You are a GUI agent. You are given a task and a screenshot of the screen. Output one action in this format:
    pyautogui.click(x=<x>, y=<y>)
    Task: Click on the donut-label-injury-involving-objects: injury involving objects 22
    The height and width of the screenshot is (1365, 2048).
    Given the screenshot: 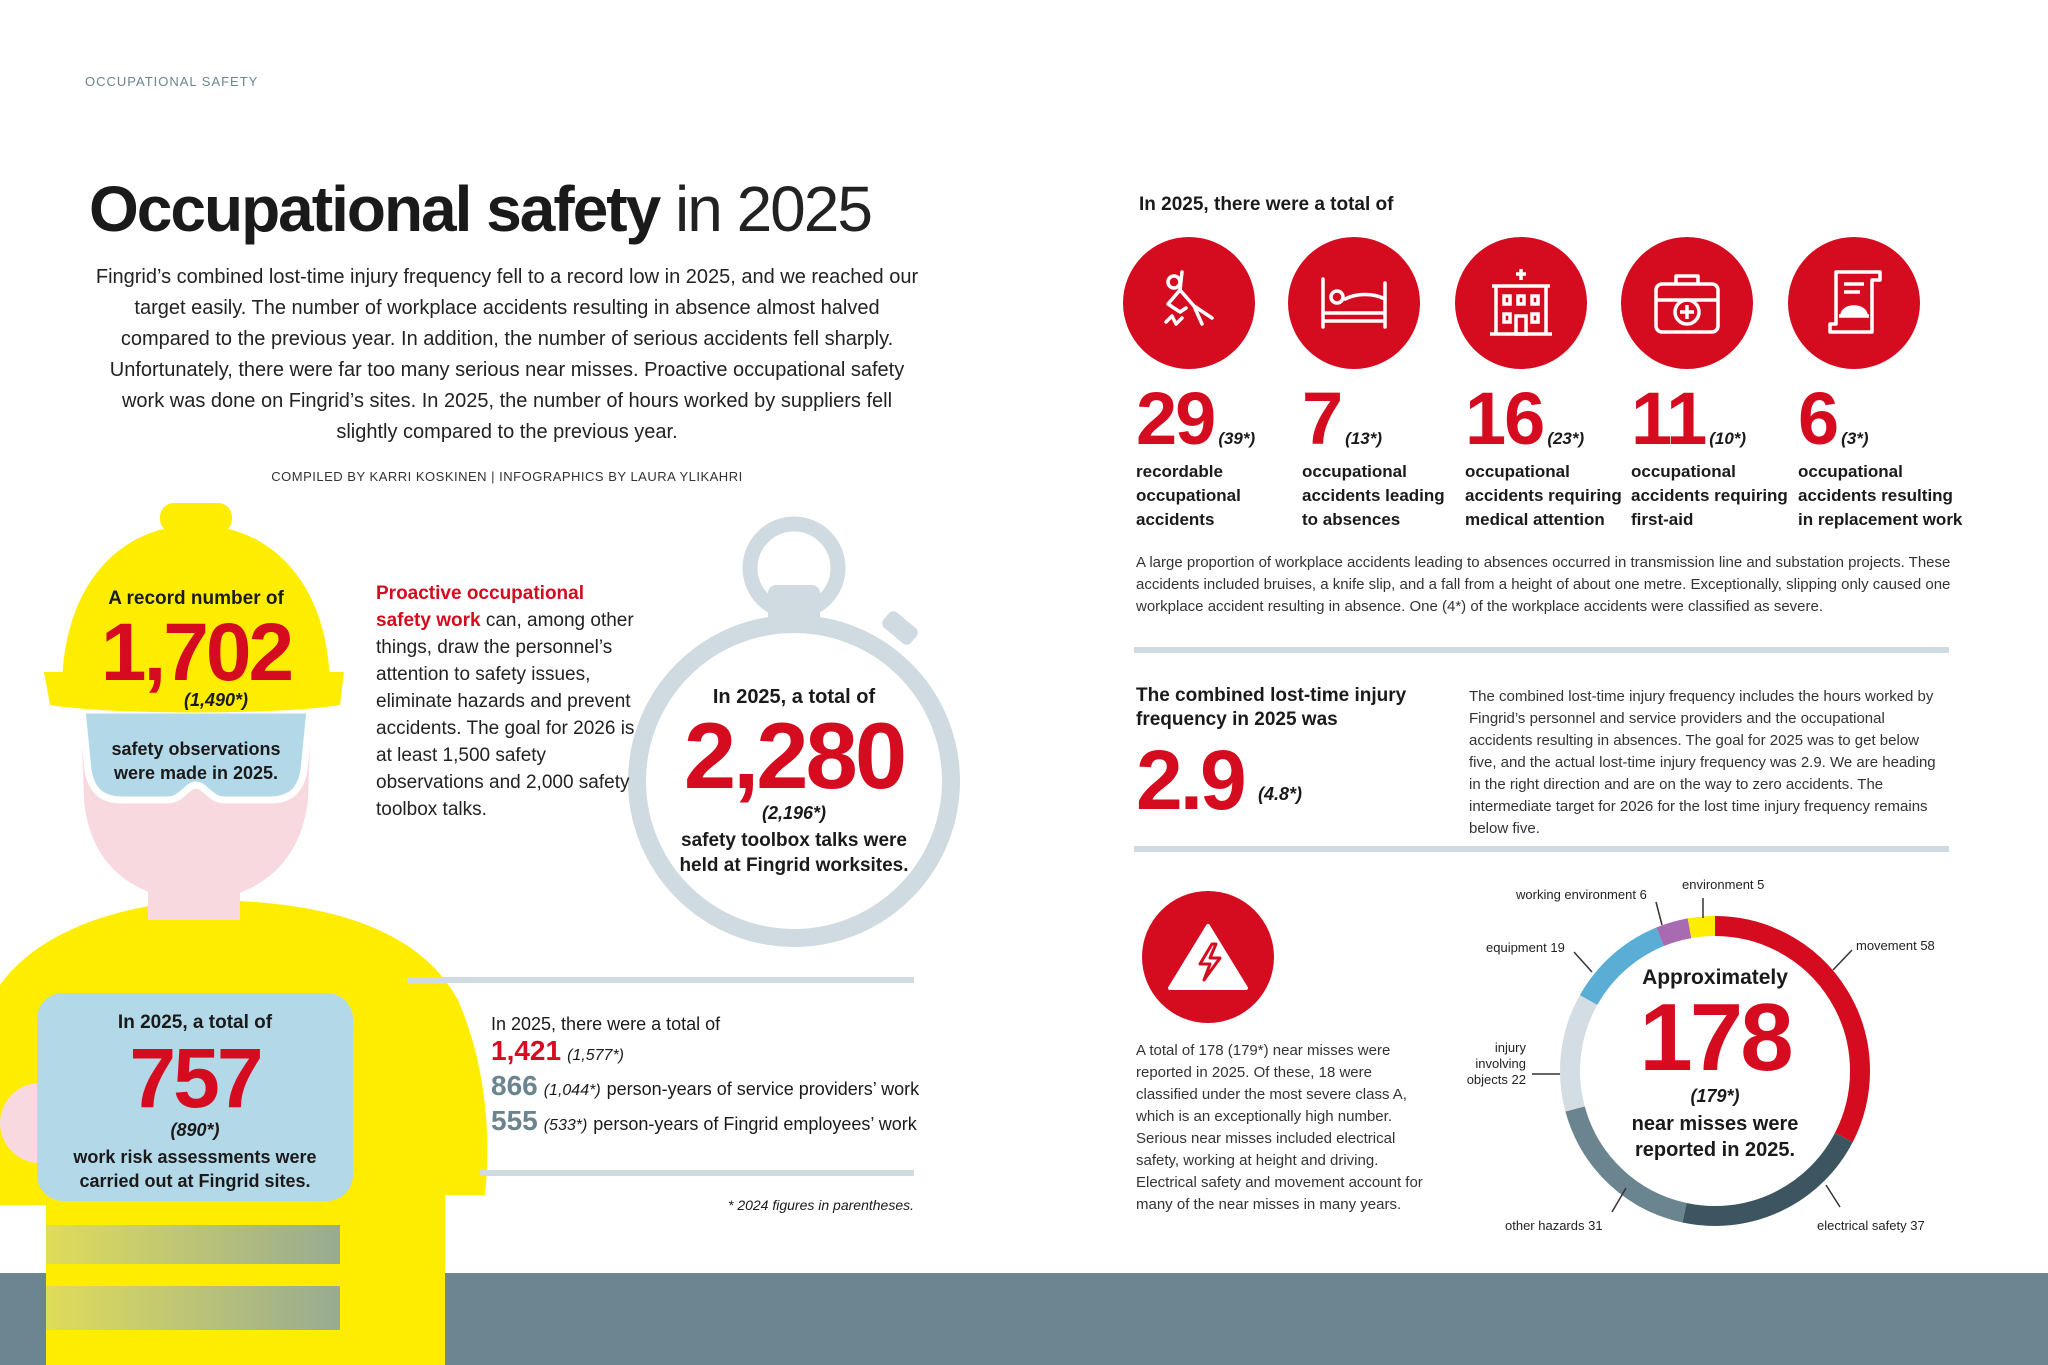 What is the action you would take?
    pyautogui.click(x=1496, y=1063)
    